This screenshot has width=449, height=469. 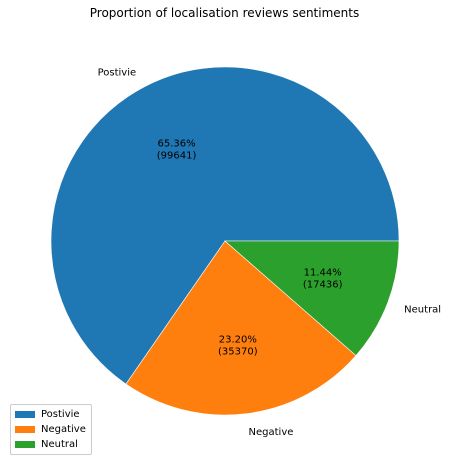 I want to click on legend-label: Postivie, so click(x=60, y=414).